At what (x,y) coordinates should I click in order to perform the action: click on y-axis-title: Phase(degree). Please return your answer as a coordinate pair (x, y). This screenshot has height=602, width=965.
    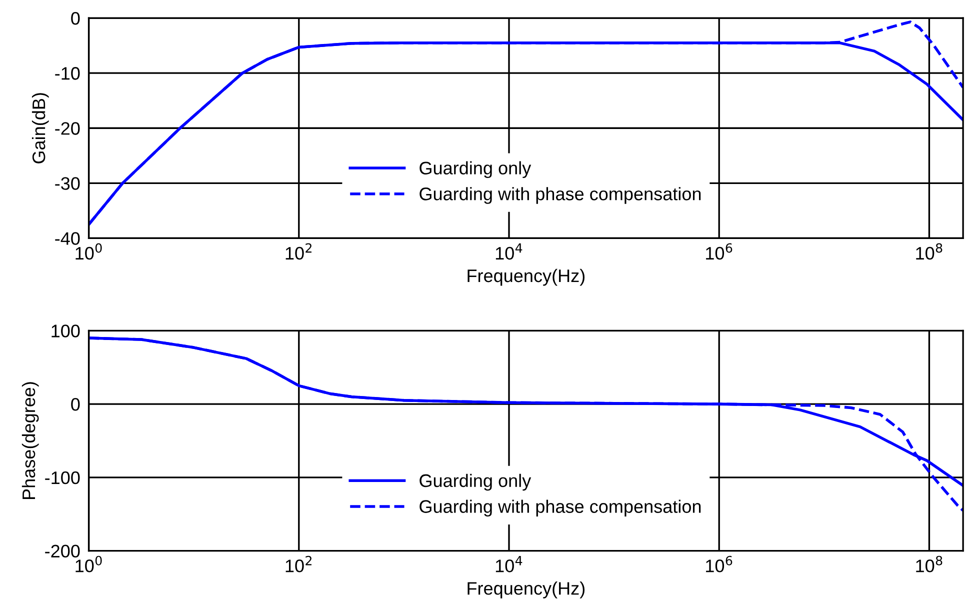
    Looking at the image, I should click on (30, 440).